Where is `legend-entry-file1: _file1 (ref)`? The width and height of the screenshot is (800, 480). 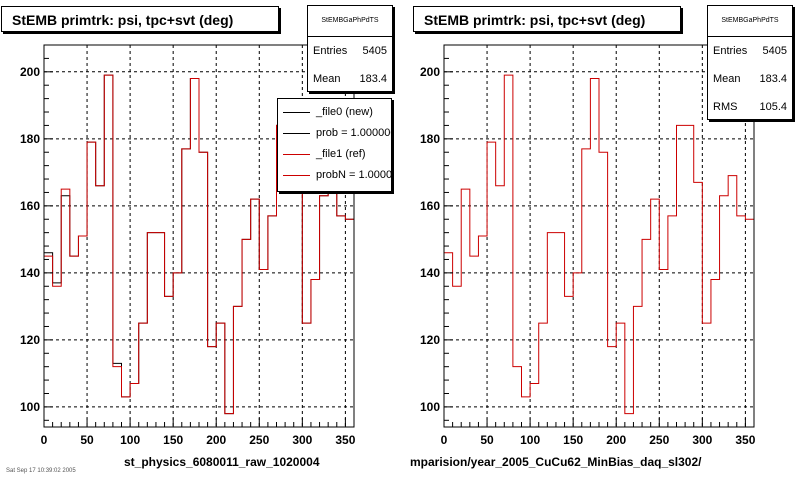
legend-entry-file1: _file1 (ref) is located at coordinates (334, 154).